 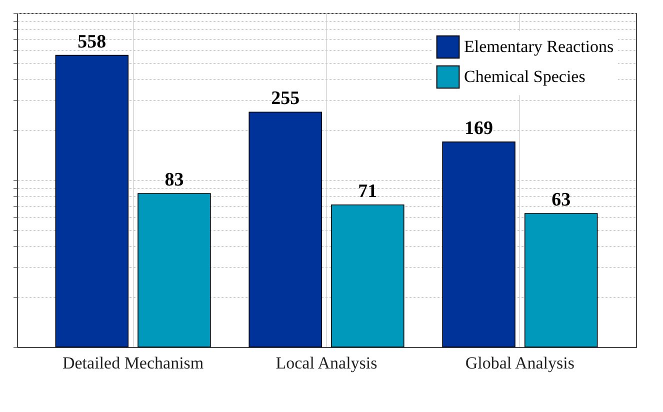 I want to click on data-label: 83, so click(x=174, y=180).